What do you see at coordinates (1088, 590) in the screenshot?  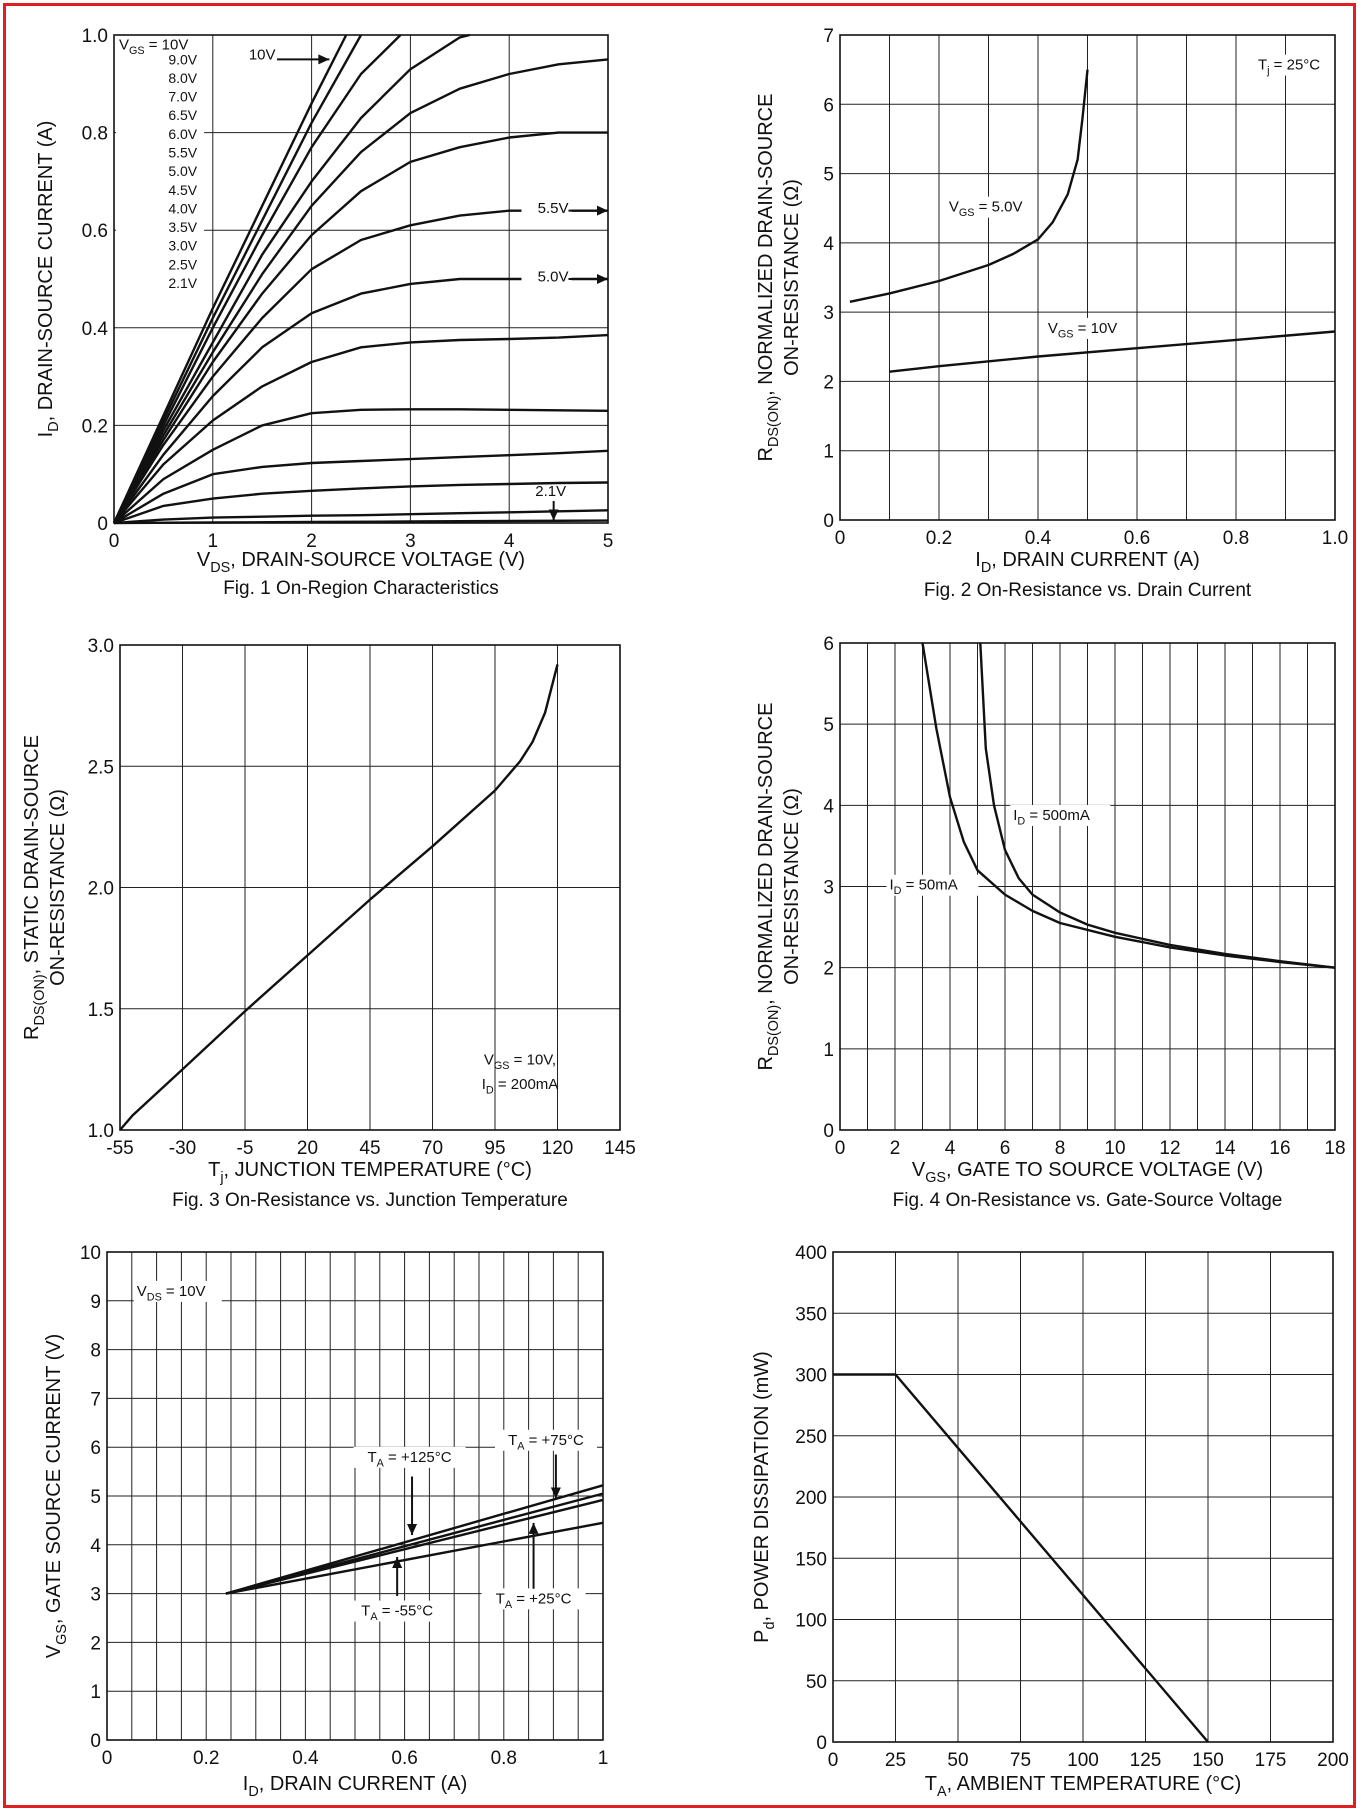 I see `figure-caption: Fig. 2 On-Resistance vs. Drain Current` at bounding box center [1088, 590].